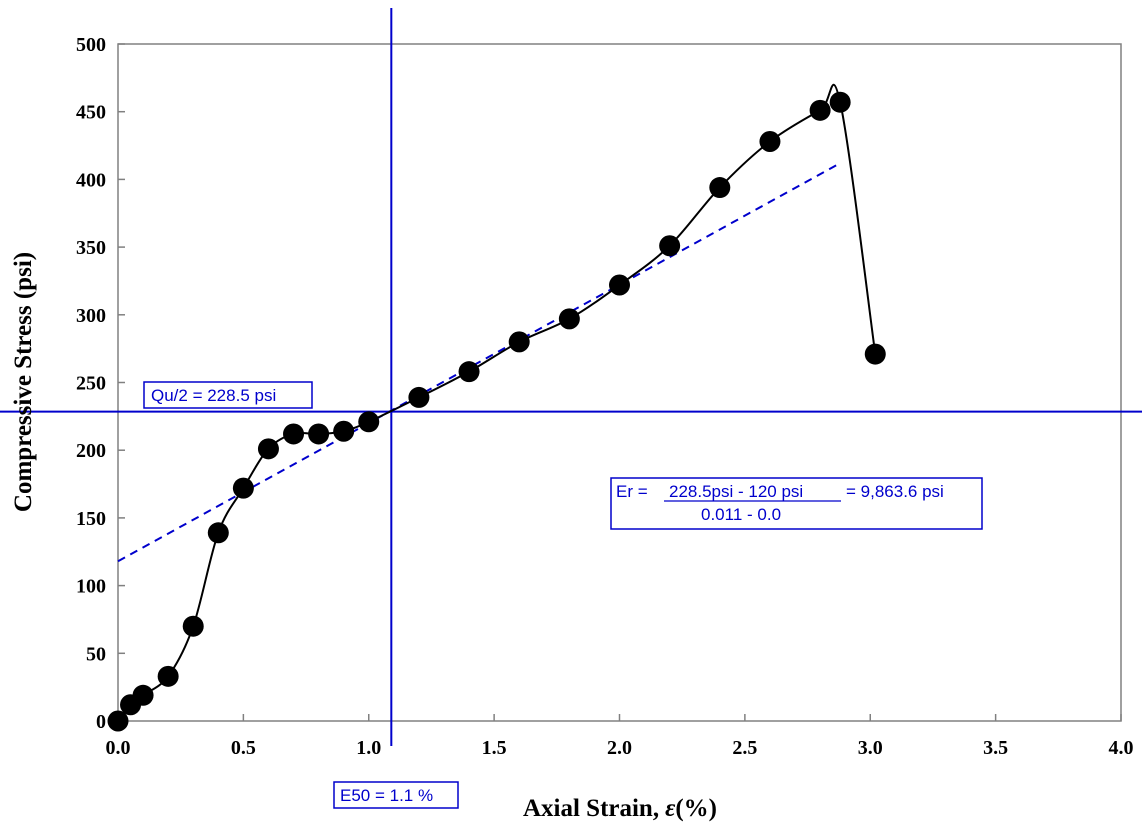  What do you see at coordinates (101, 722) in the screenshot?
I see `y-tick-label: 0` at bounding box center [101, 722].